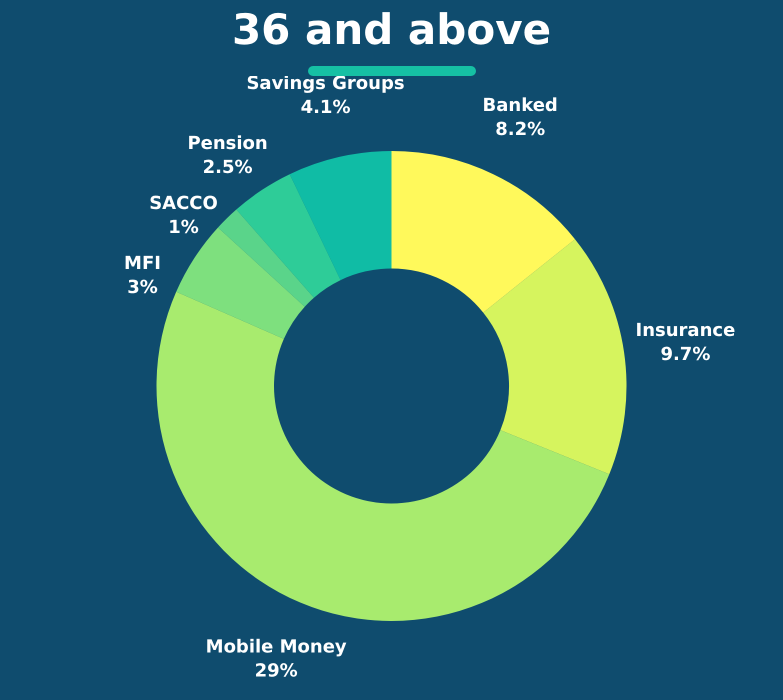 The width and height of the screenshot is (783, 700). I want to click on chart-title: 36 and above, so click(391, 30).